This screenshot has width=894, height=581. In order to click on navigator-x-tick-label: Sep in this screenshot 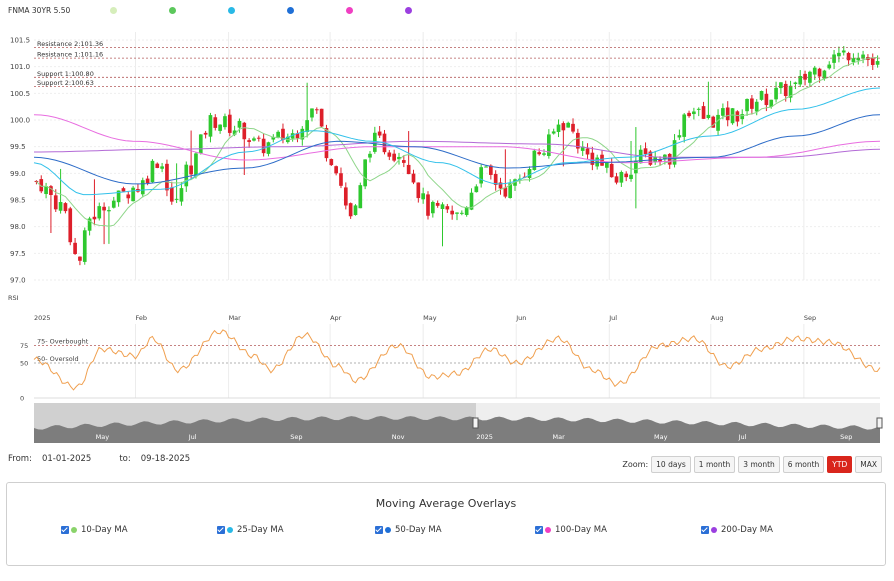, I will do `click(846, 437)`.